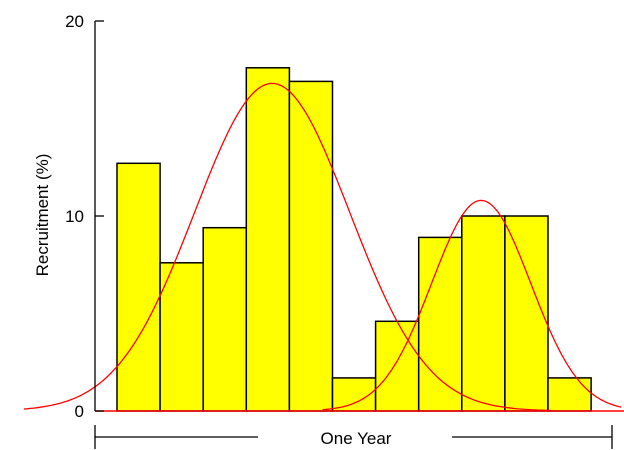 This screenshot has width=624, height=450. I want to click on y-axis: 0 10 20, so click(84, 216).